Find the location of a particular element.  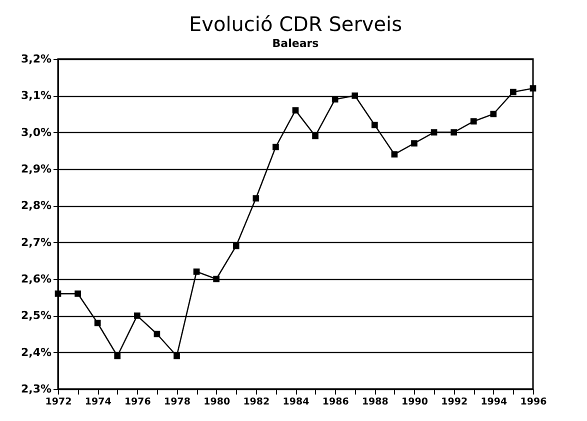

x-tick-label: 1972 is located at coordinates (58, 402).